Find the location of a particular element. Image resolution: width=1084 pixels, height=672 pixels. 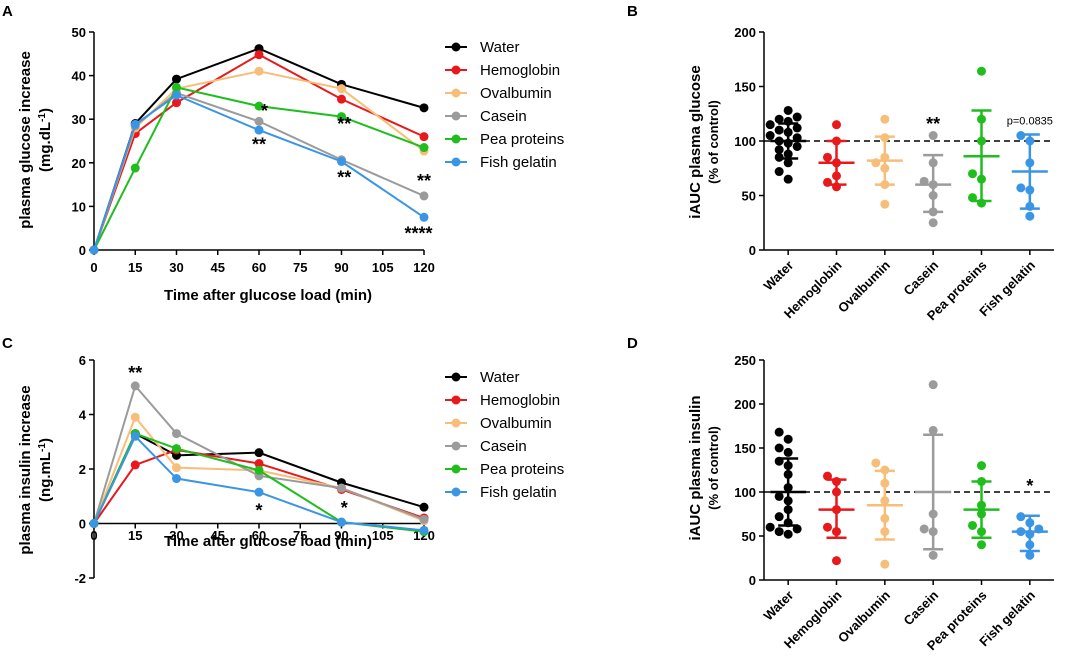

chart-c-legend-label-pea-proteins: Pea proteins is located at coordinates (522, 469).